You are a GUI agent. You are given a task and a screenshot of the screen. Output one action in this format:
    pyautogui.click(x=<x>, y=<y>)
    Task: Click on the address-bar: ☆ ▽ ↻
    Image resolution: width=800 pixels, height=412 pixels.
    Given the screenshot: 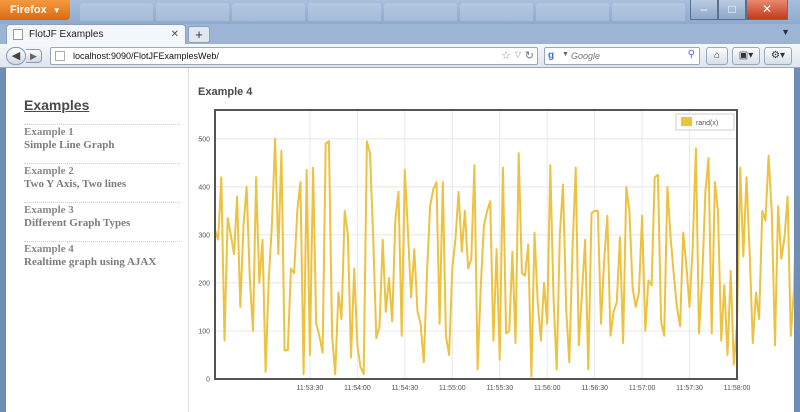 What is the action you would take?
    pyautogui.click(x=294, y=56)
    